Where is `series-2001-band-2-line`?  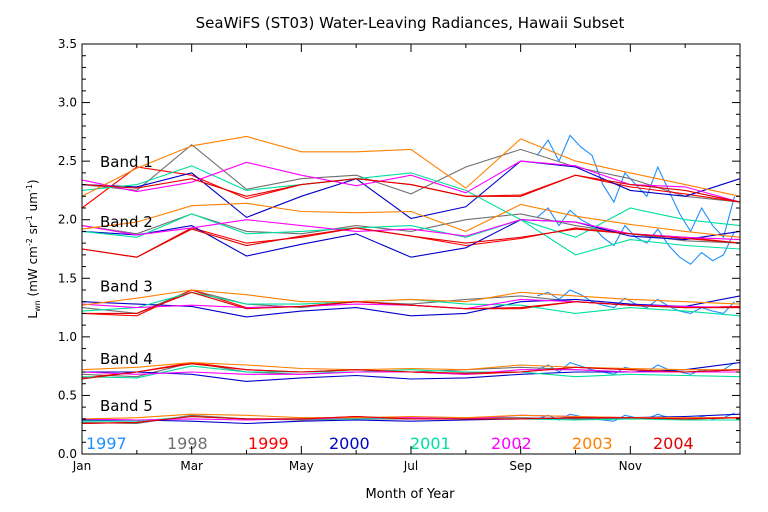 series-2001-band-2-line is located at coordinates (411, 234).